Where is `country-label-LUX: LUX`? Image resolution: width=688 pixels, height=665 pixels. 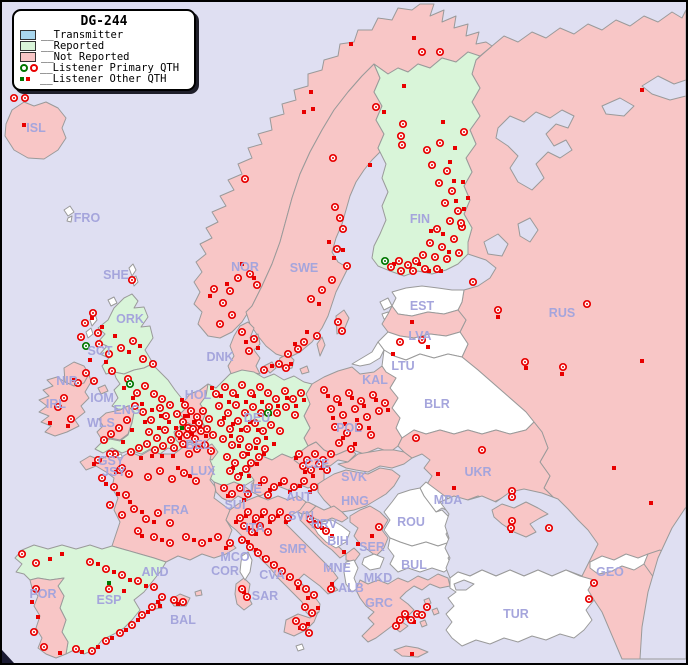 country-label-LUX: LUX is located at coordinates (204, 471).